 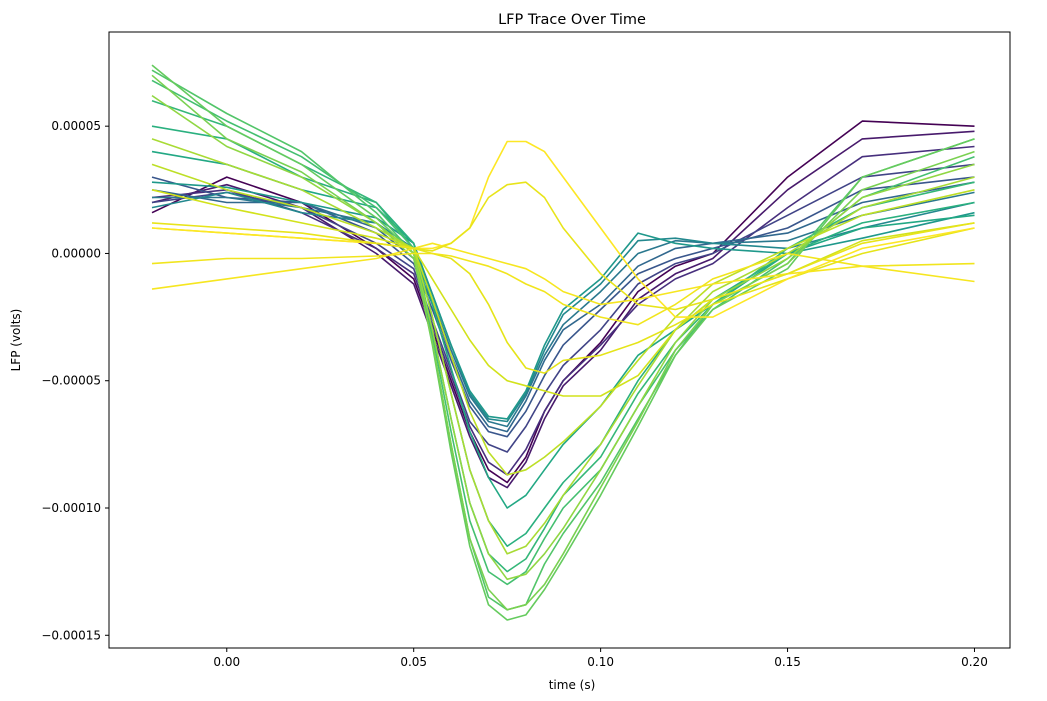 What do you see at coordinates (787, 662) in the screenshot?
I see `x-tick-label-4: 0.15` at bounding box center [787, 662].